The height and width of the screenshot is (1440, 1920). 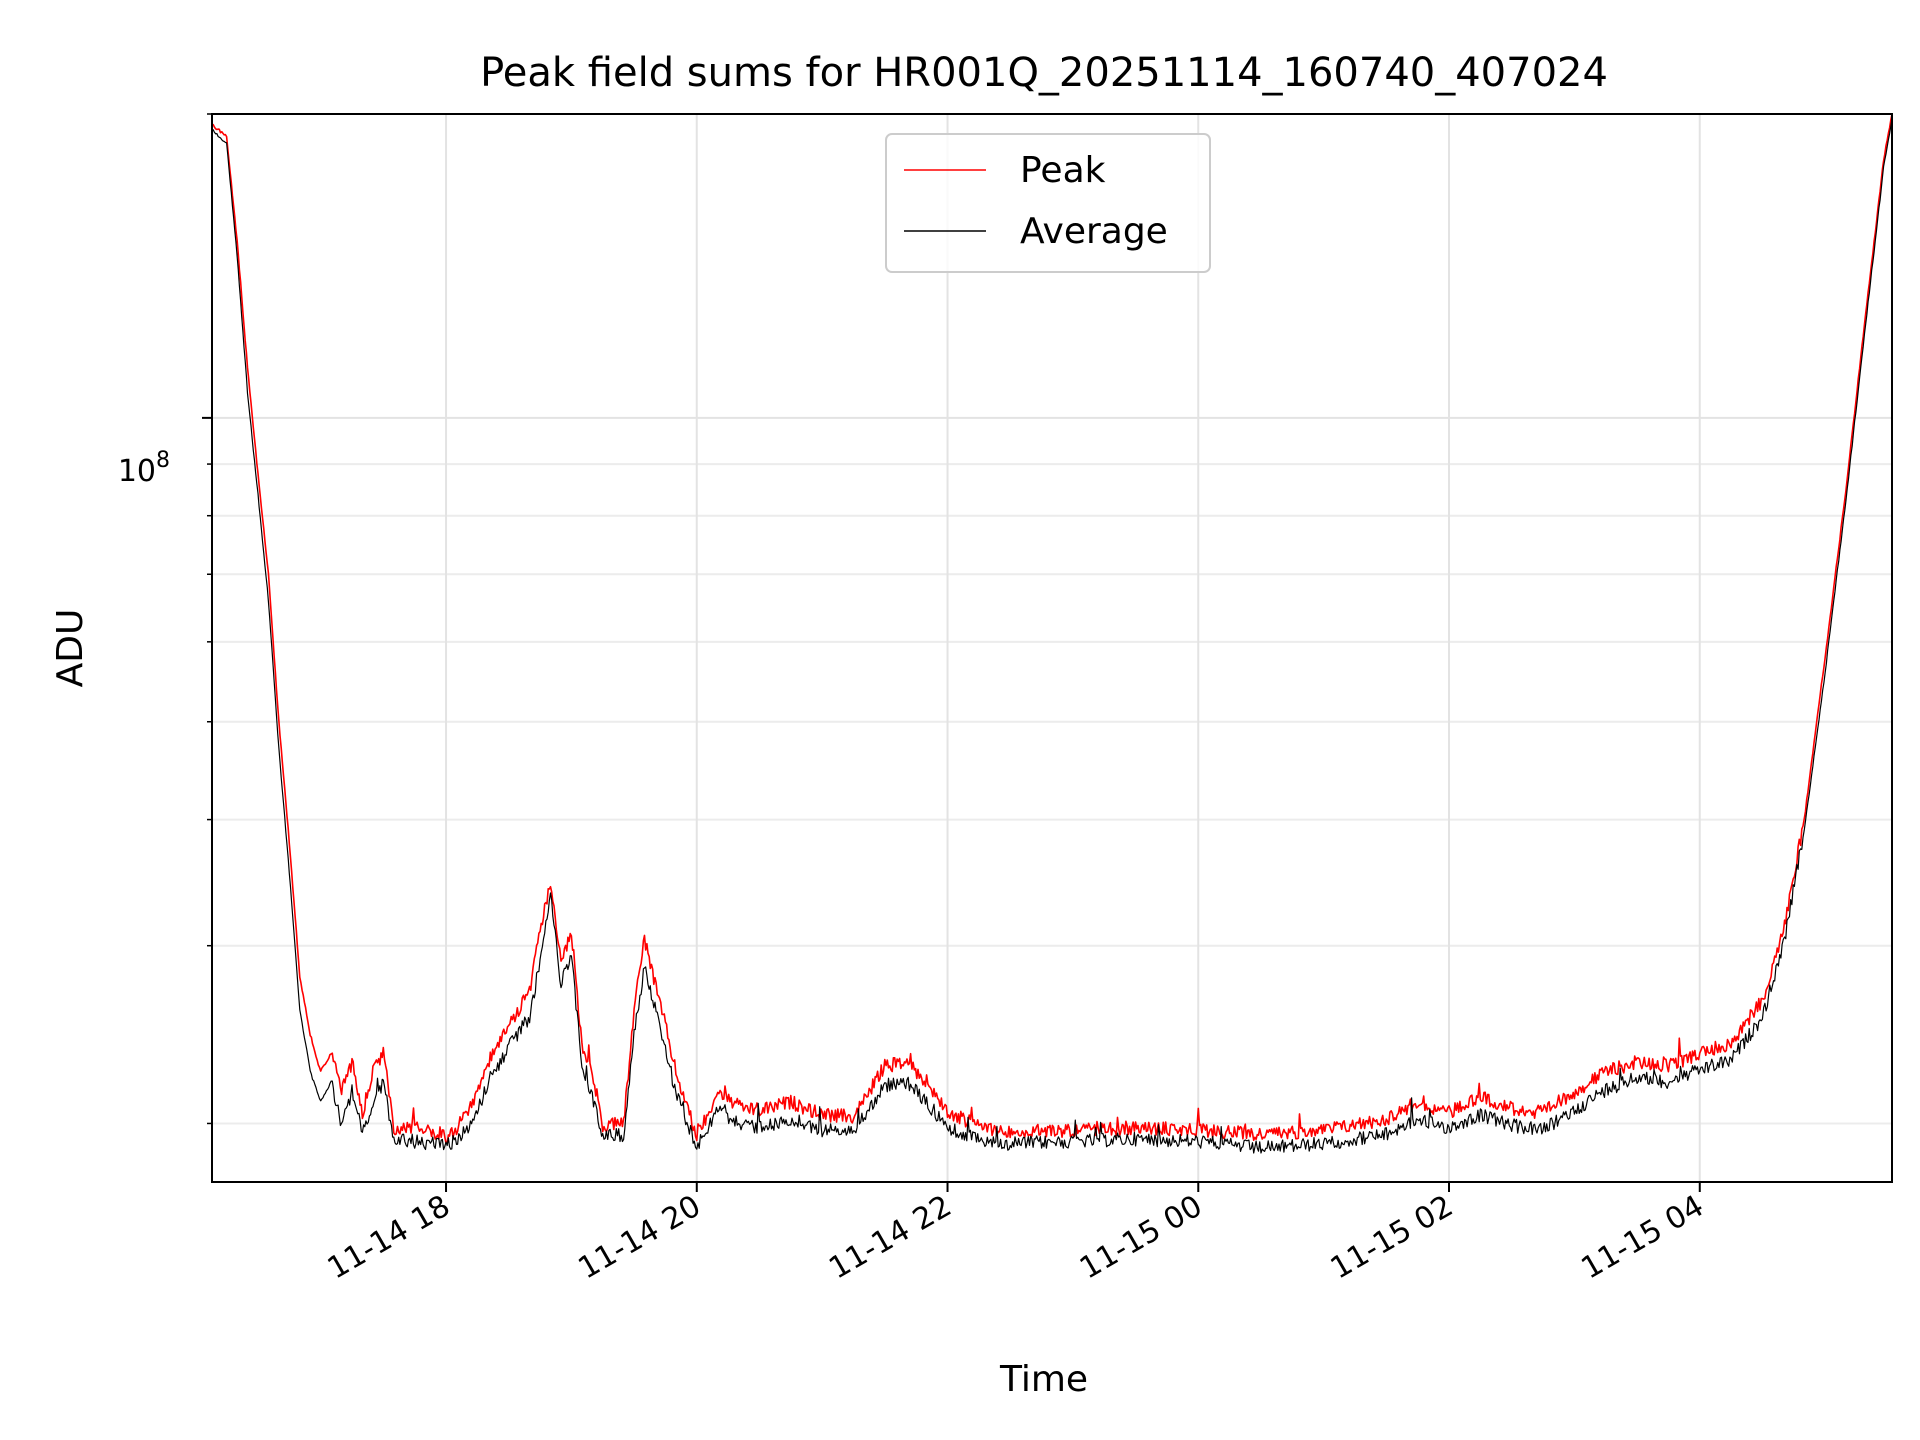 What do you see at coordinates (1094, 231) in the screenshot?
I see `legend-label-average: Average` at bounding box center [1094, 231].